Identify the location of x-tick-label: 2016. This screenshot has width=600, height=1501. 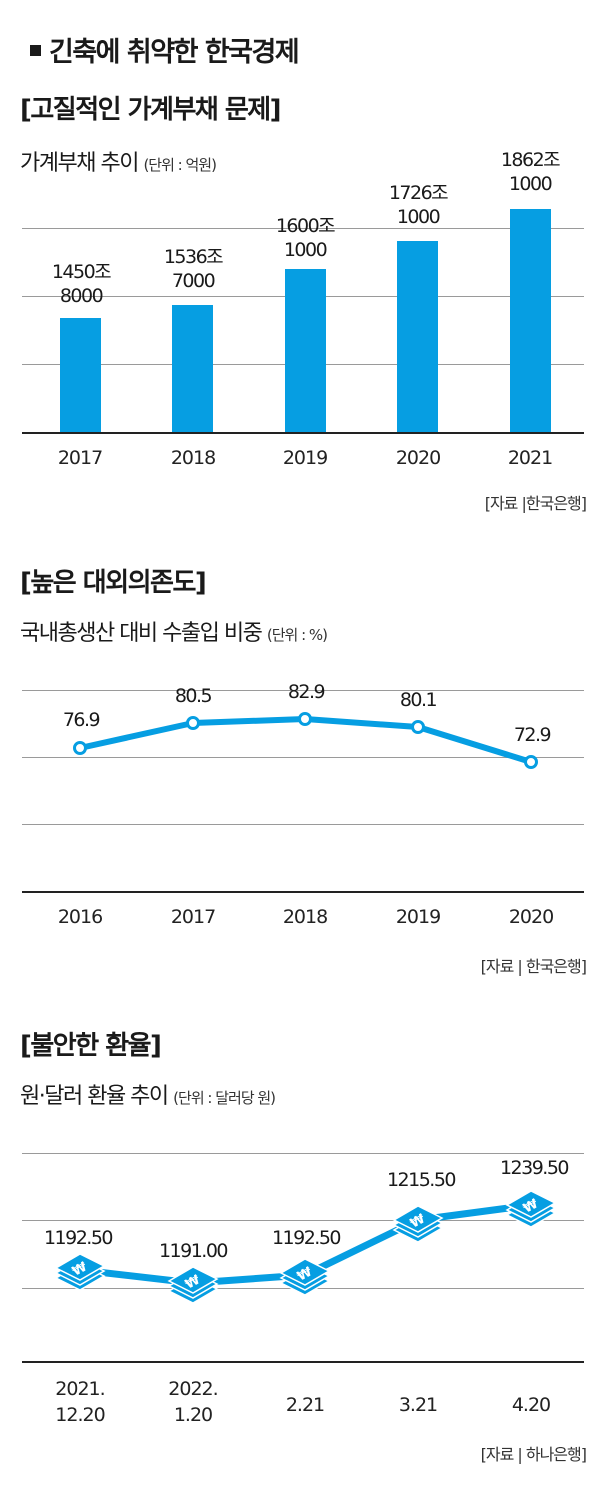
(80, 917).